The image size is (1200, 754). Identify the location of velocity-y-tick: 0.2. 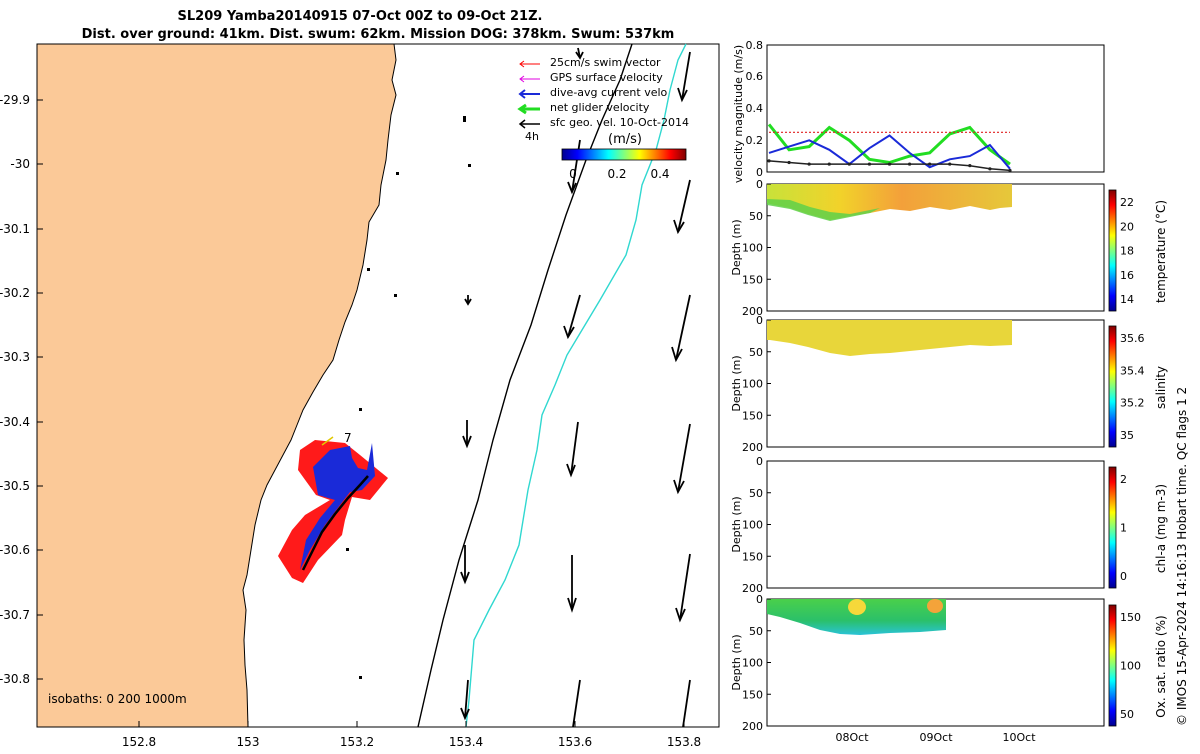
(755, 140).